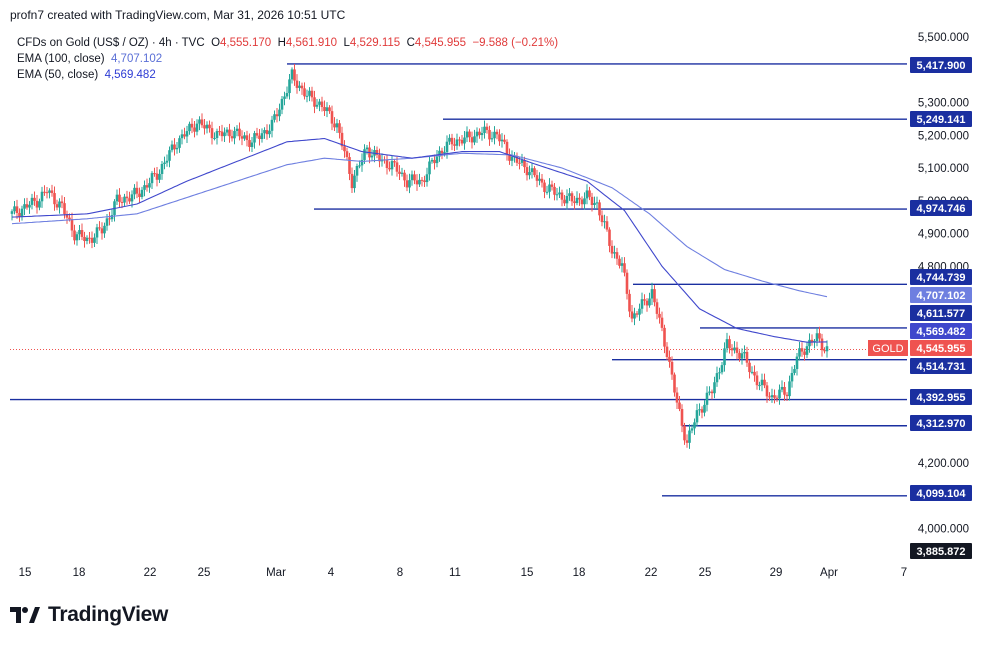 This screenshot has width=989, height=647. Describe the element at coordinates (89, 615) in the screenshot. I see `footer: TradingView` at that location.